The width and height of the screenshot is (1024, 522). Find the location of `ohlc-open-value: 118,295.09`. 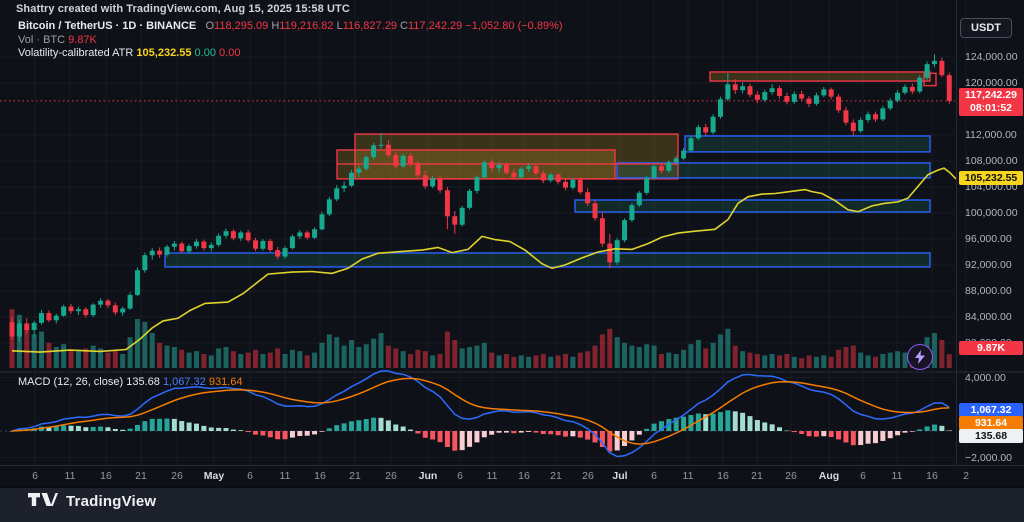

ohlc-open-value: 118,295.09 is located at coordinates (241, 26).